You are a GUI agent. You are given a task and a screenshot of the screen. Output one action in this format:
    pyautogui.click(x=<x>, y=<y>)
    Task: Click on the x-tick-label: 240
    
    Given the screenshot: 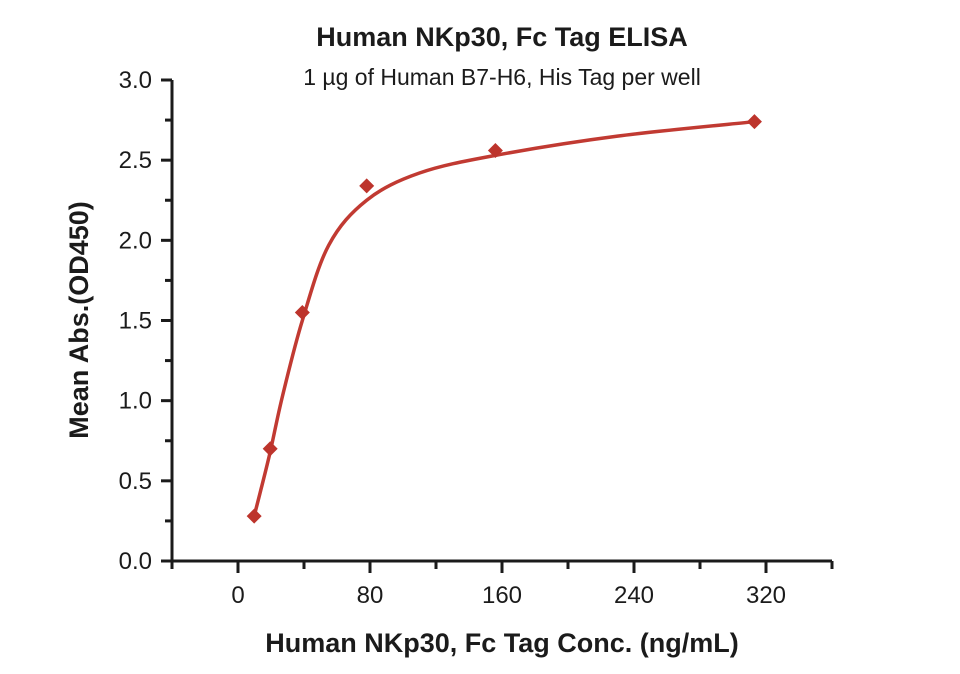 What is the action you would take?
    pyautogui.click(x=634, y=595)
    